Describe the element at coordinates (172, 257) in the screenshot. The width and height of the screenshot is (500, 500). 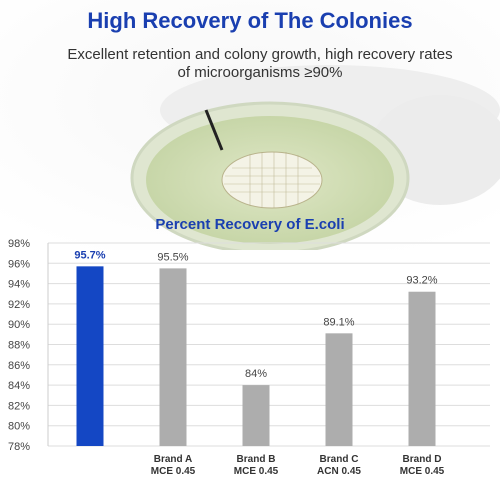
I see `value-label: 95.5%` at that location.